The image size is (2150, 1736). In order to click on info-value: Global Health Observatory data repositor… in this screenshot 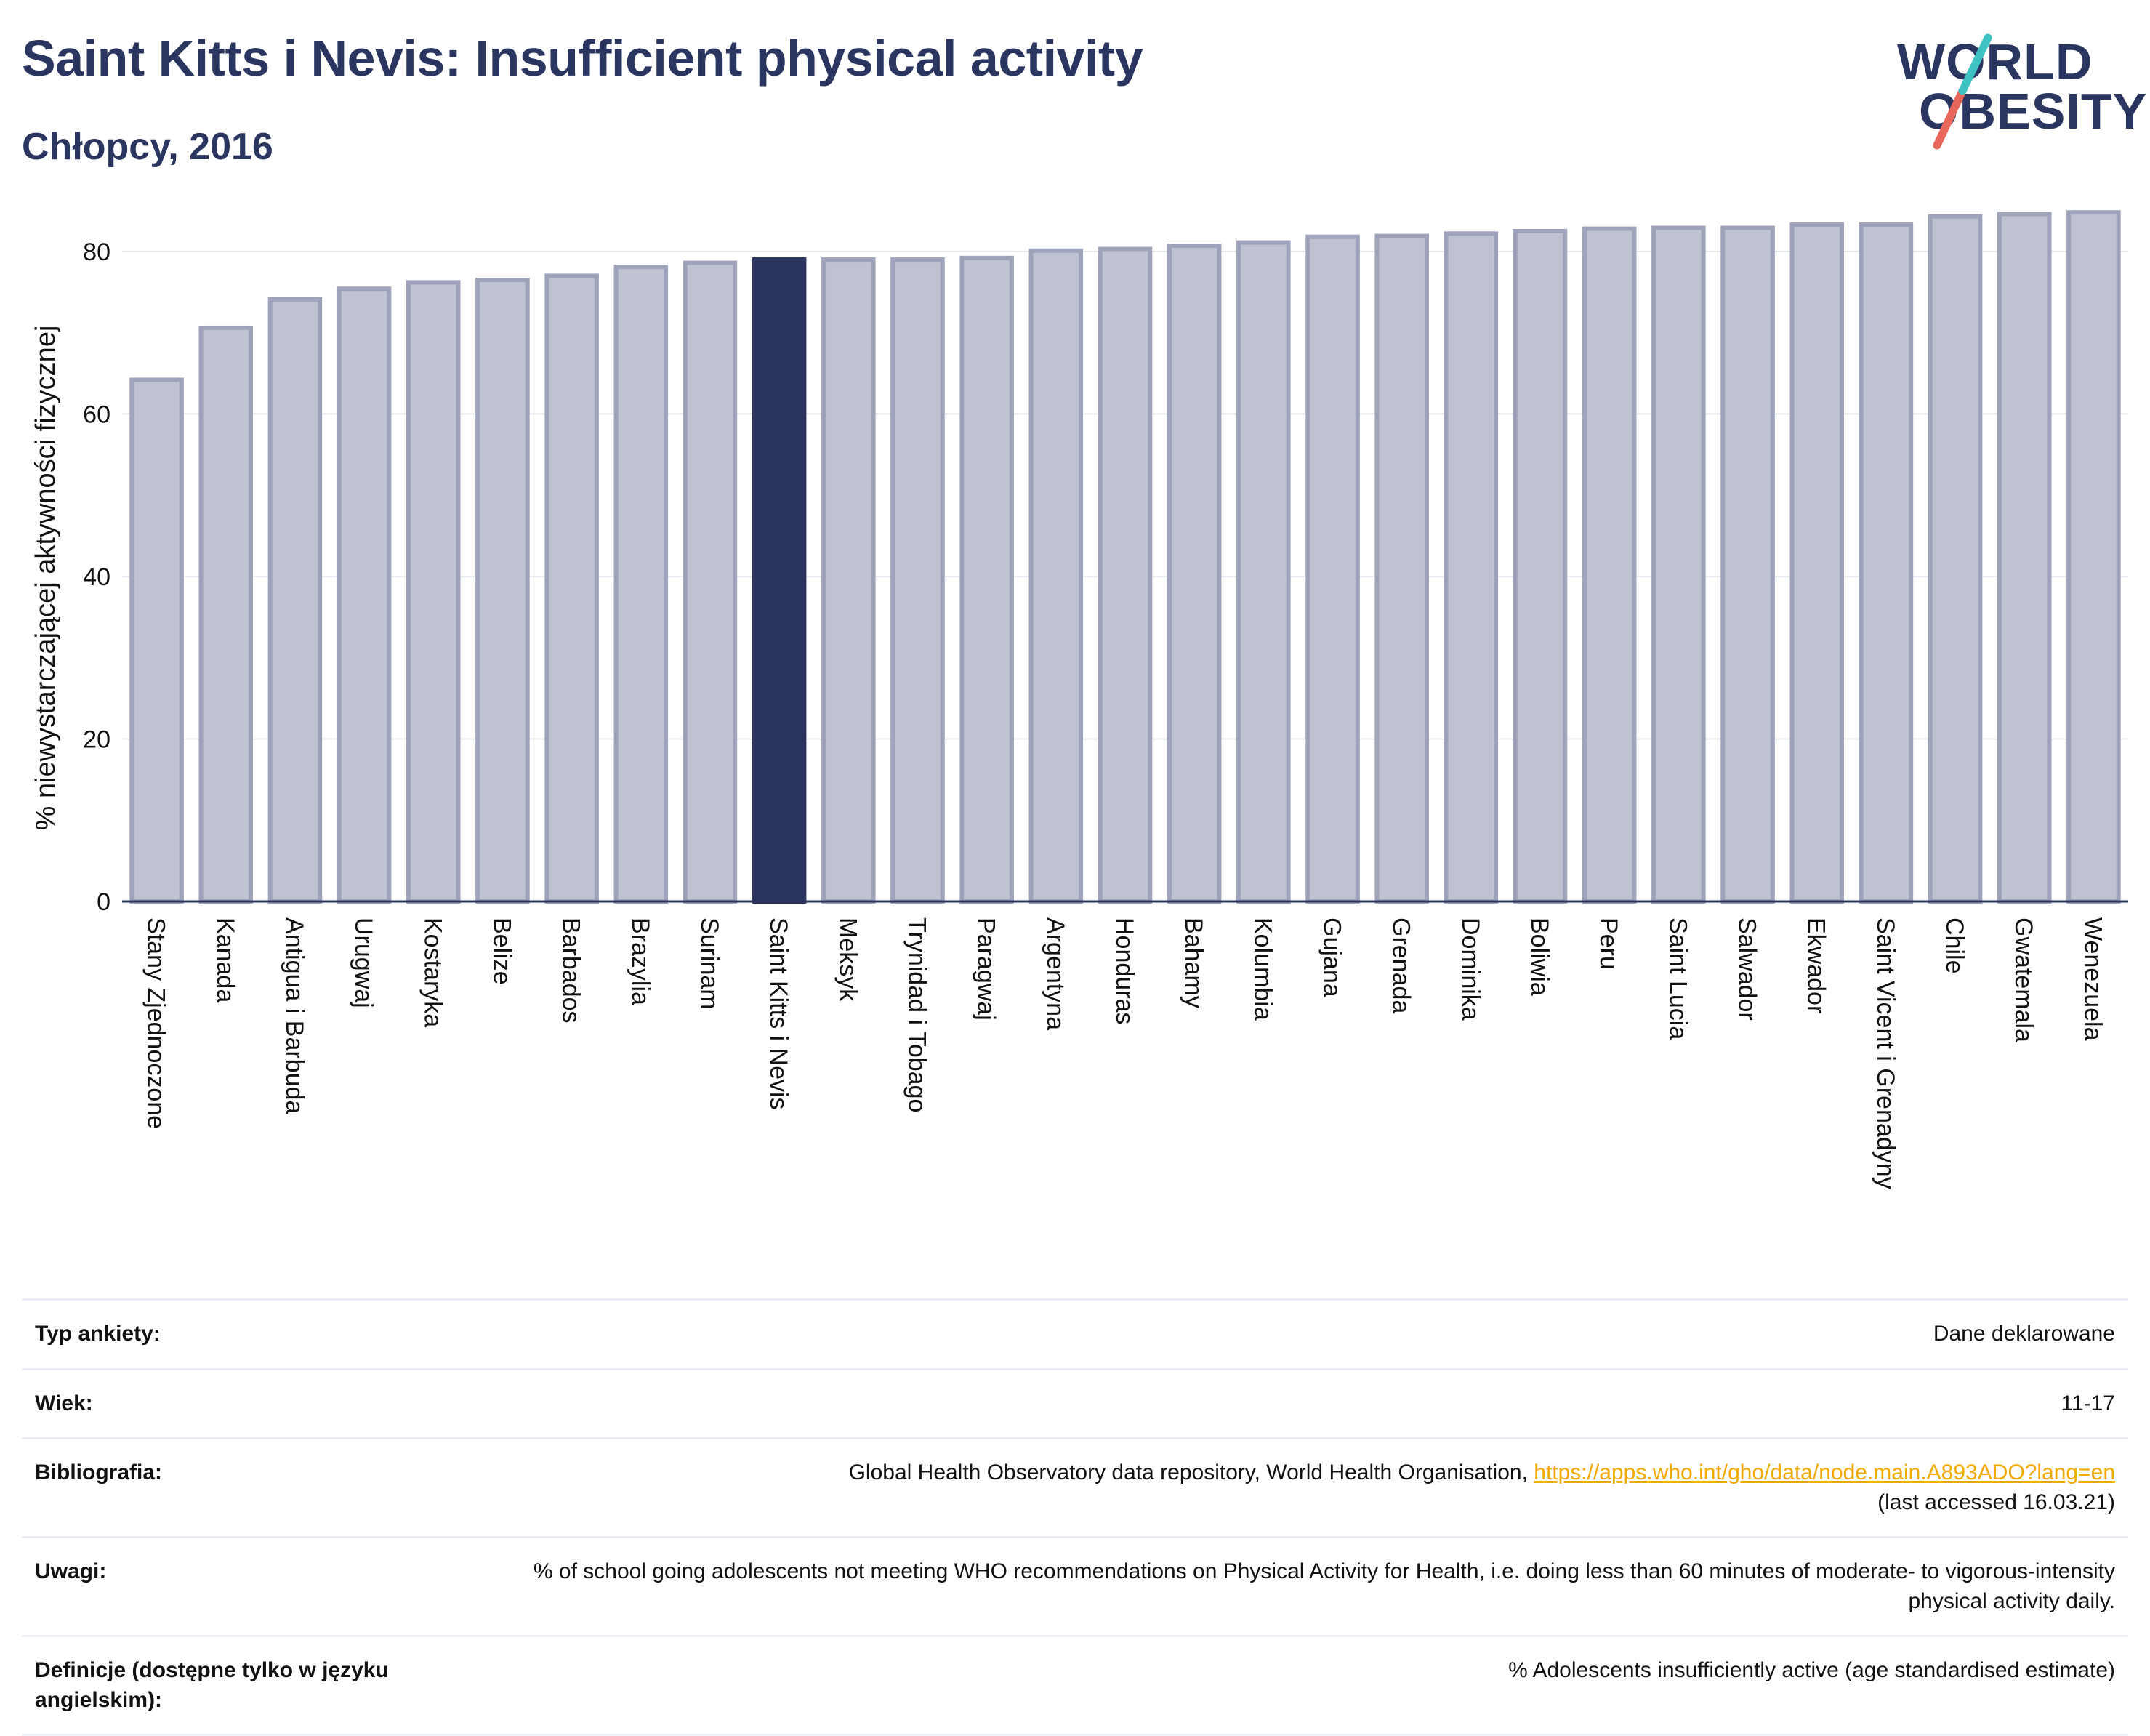, I will do `click(1306, 1487)`.